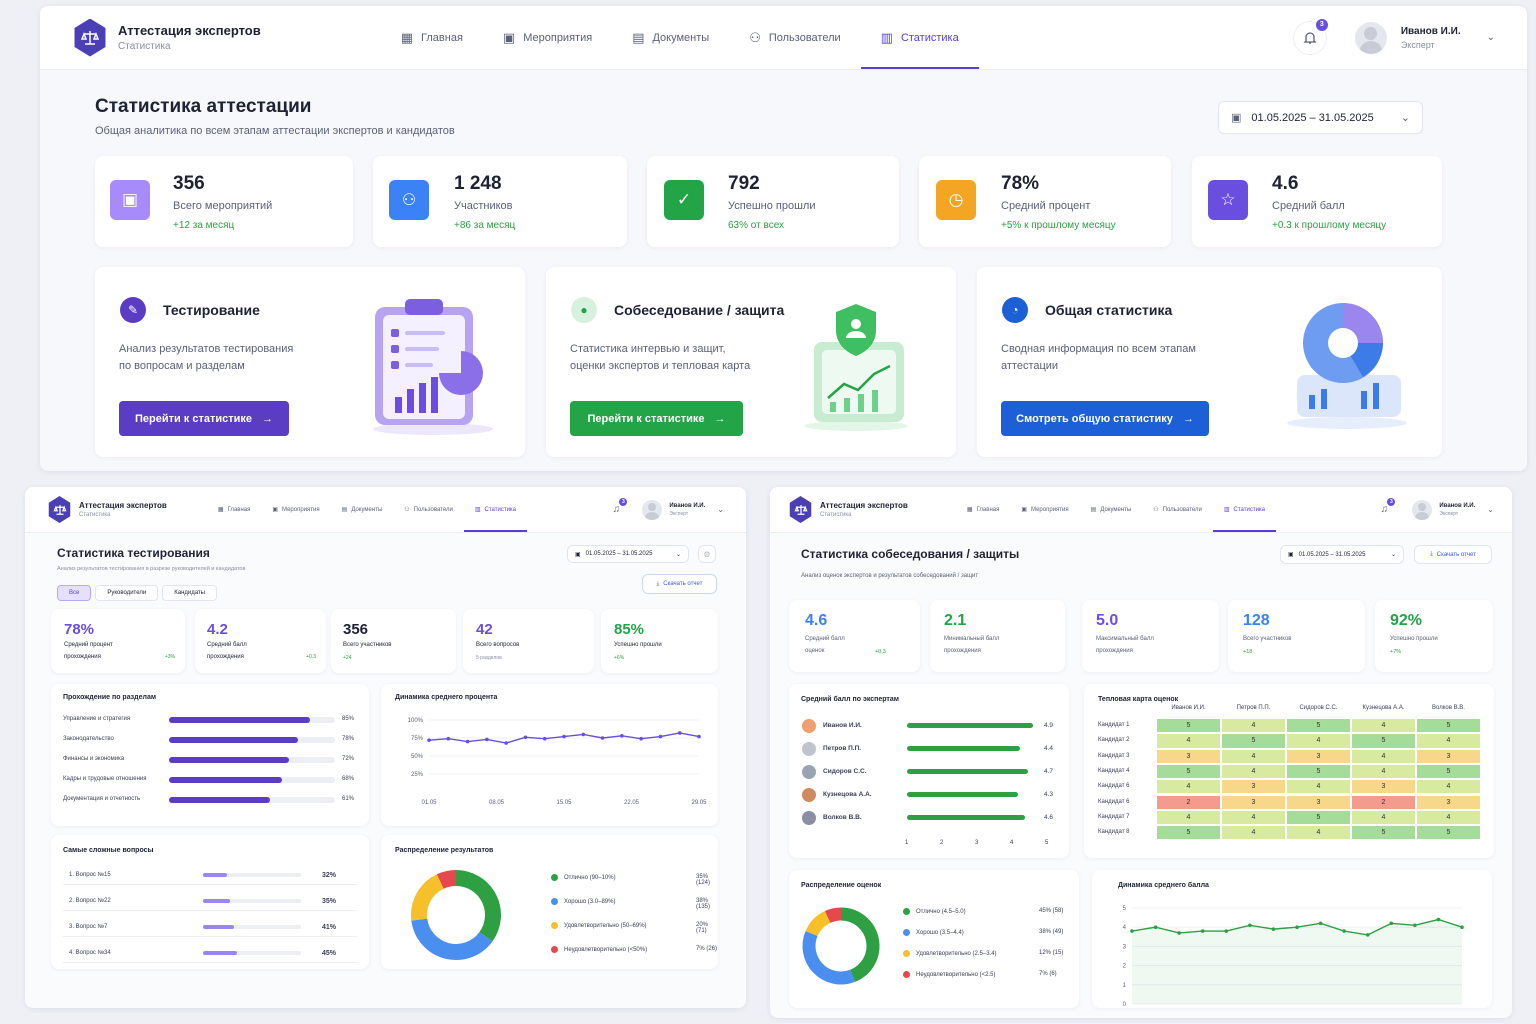 This screenshot has height=1024, width=1536. I want to click on view-overall-stats-button: Смотреть общую статистику →, so click(1105, 418).